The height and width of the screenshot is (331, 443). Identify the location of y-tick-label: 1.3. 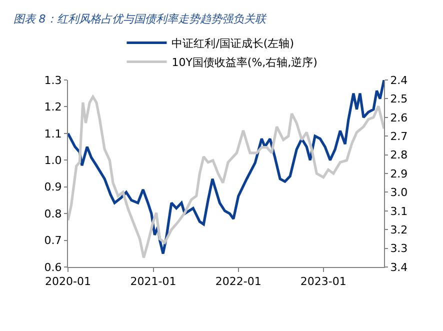
(53, 80).